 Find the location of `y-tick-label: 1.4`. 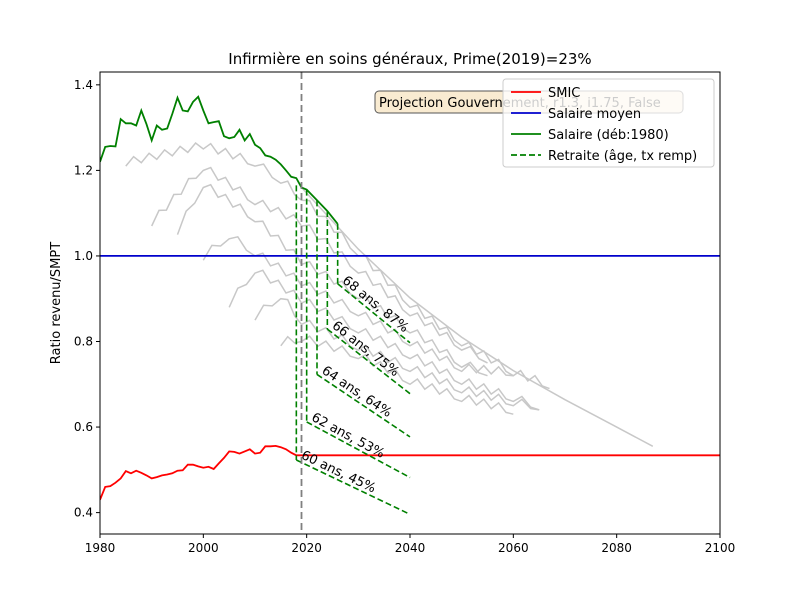

y-tick-label: 1.4 is located at coordinates (83, 85).